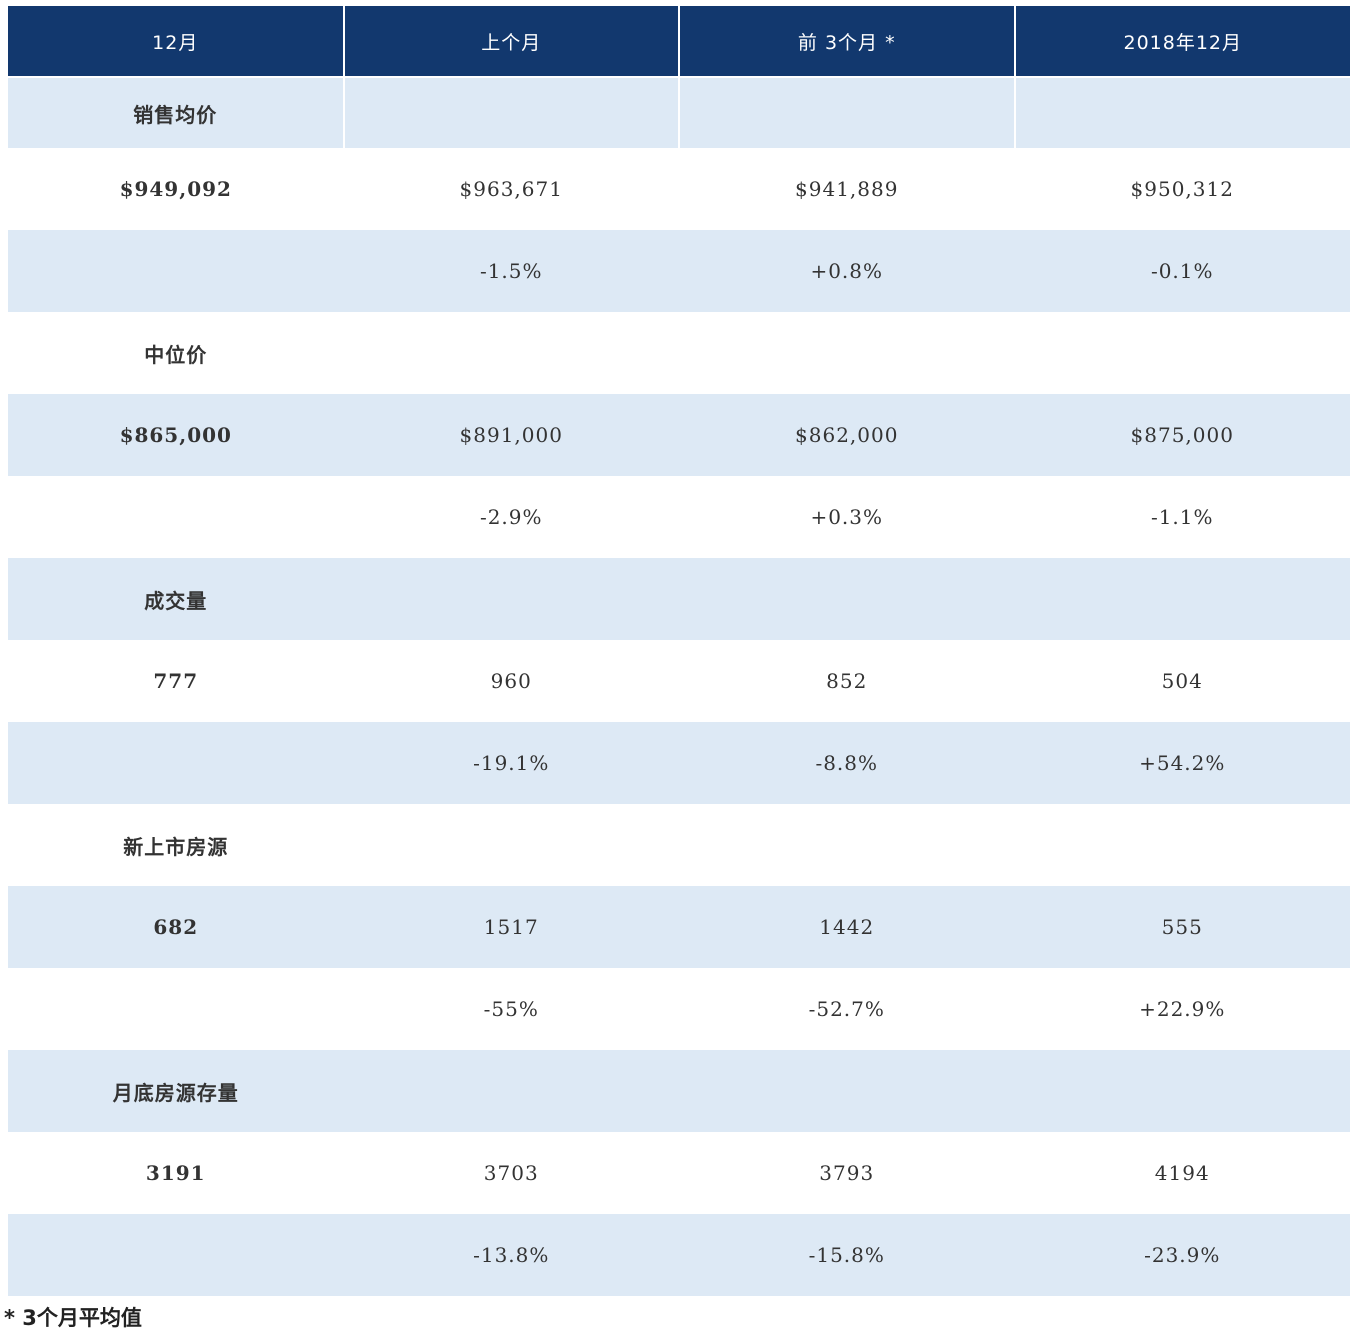 This screenshot has height=1338, width=1358. I want to click on table-cell: 504, so click(1182, 681).